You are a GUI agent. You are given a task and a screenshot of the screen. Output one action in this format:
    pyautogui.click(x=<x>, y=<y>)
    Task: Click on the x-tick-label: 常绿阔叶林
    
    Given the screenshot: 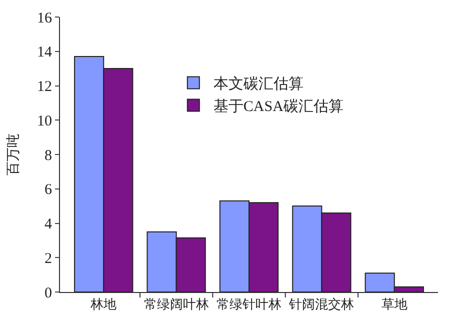 What is the action you would take?
    pyautogui.click(x=176, y=304)
    